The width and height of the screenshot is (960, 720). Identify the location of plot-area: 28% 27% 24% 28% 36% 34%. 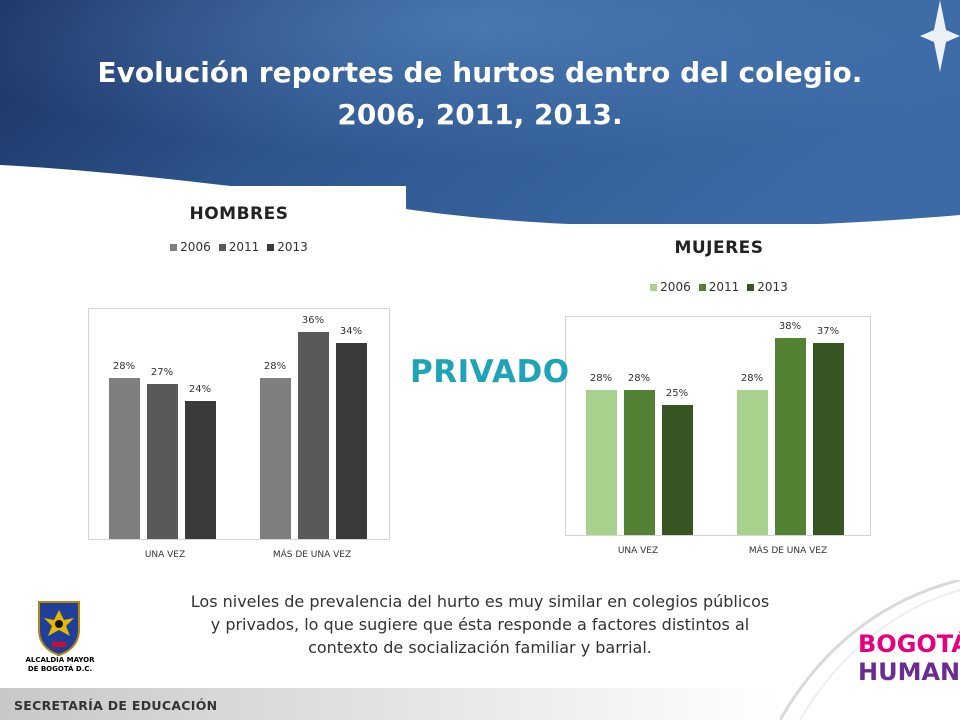
(239, 424).